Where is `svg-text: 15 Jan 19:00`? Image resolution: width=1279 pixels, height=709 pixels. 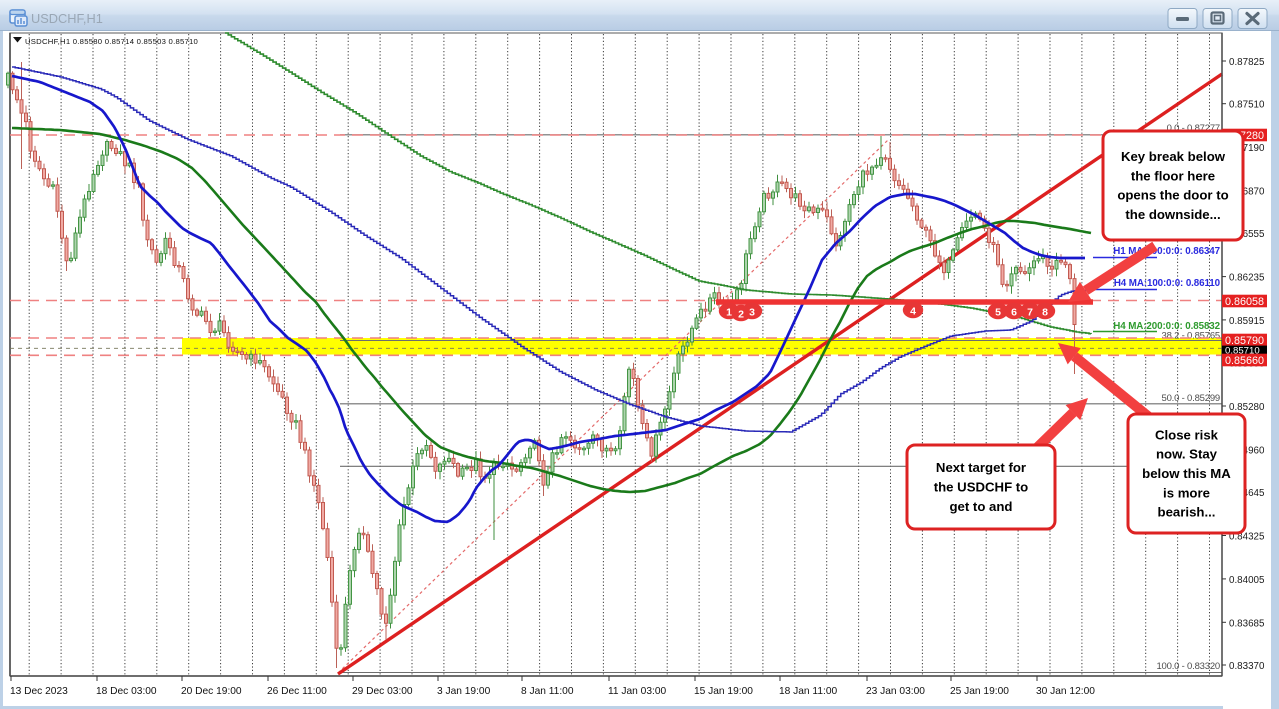 svg-text: 15 Jan 19:00 is located at coordinates (723, 691).